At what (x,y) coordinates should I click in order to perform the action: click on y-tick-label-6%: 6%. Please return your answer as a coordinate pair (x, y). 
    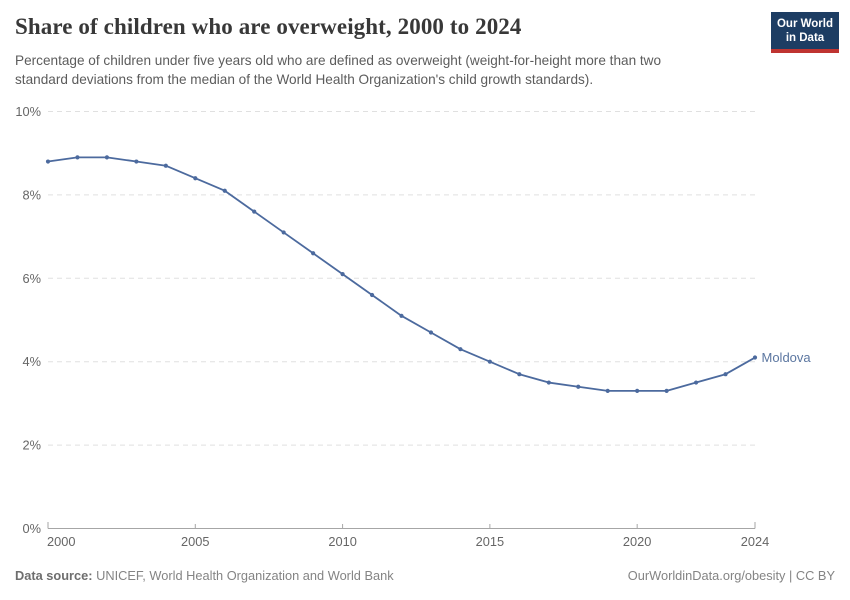
    Looking at the image, I should click on (32, 278).